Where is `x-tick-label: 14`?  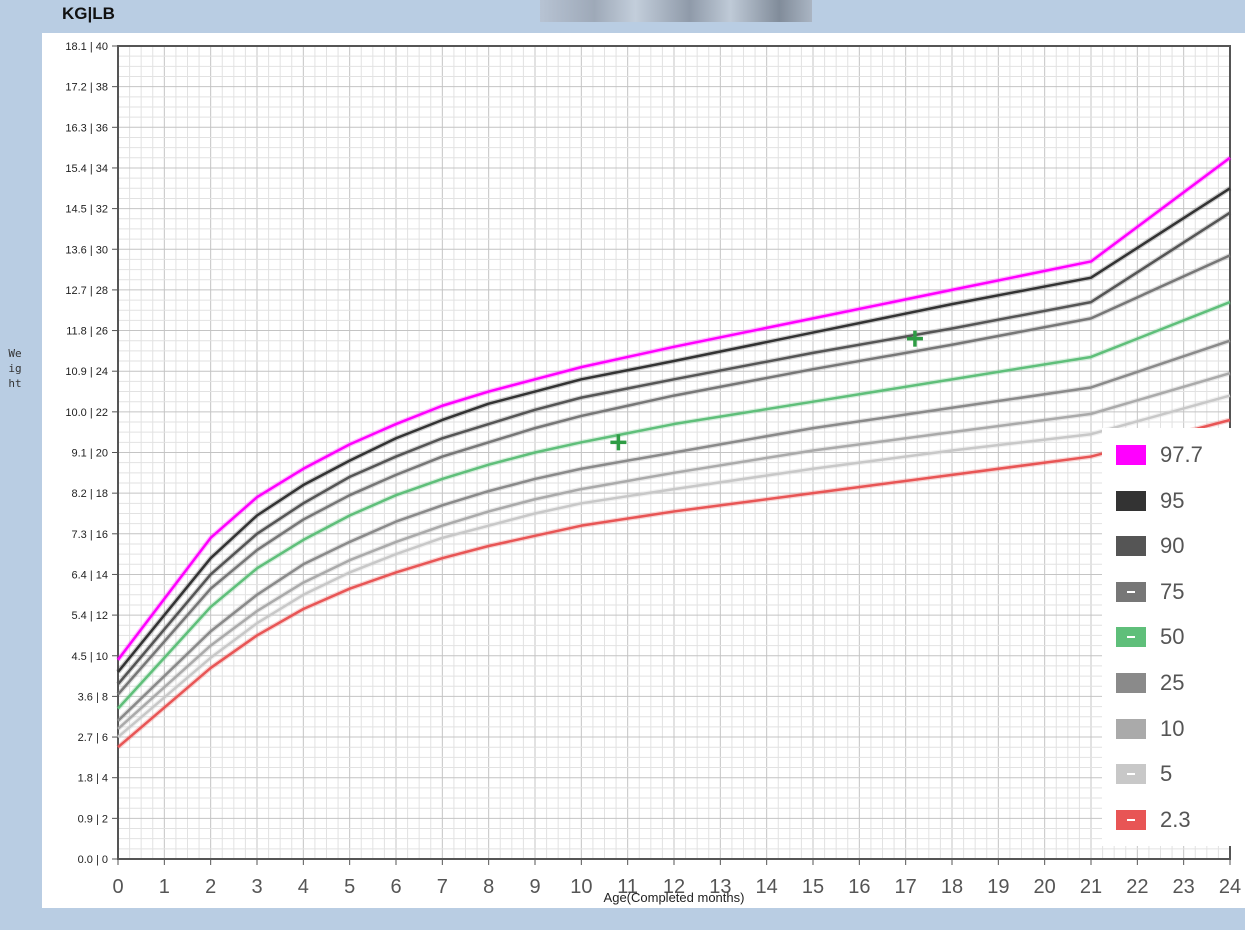 x-tick-label: 14 is located at coordinates (767, 887).